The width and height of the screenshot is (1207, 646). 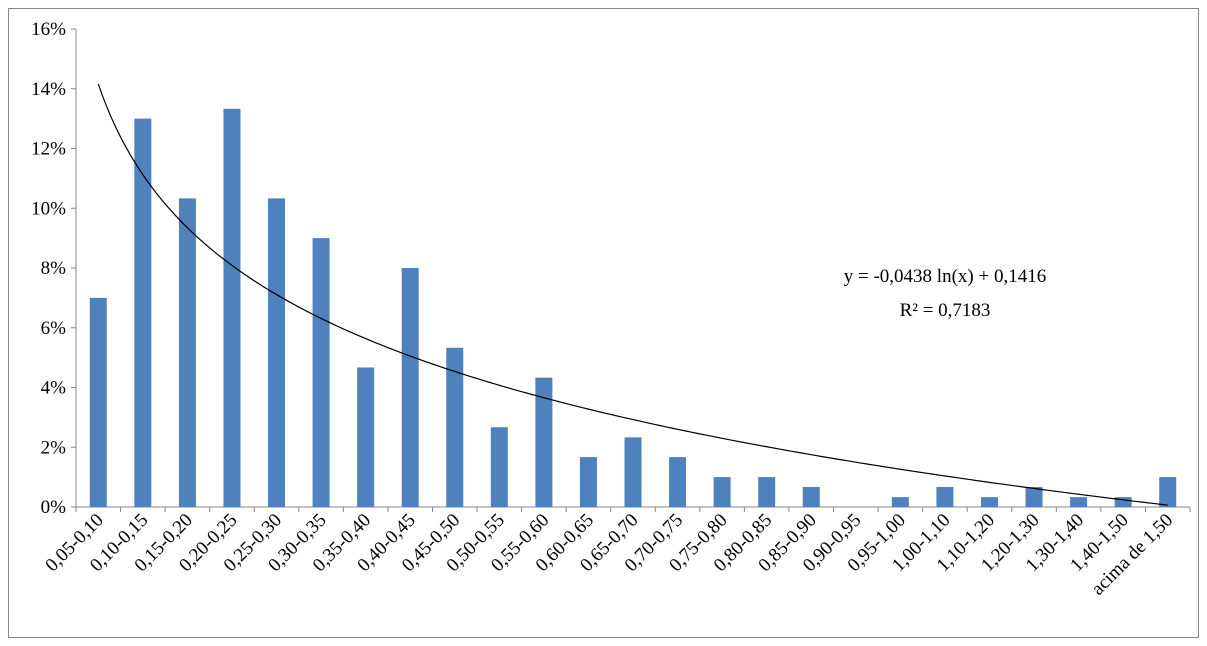 What do you see at coordinates (54, 447) in the screenshot?
I see `y-tick-label: 2%` at bounding box center [54, 447].